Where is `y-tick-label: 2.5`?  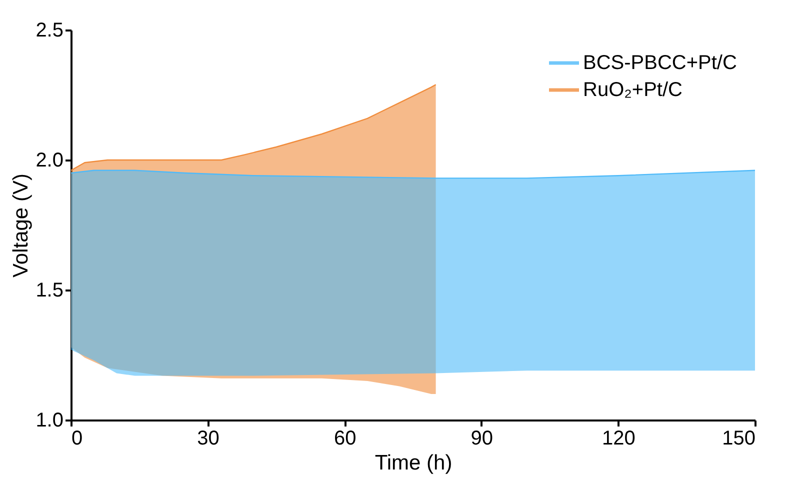 y-tick-label: 2.5 is located at coordinates (50, 31).